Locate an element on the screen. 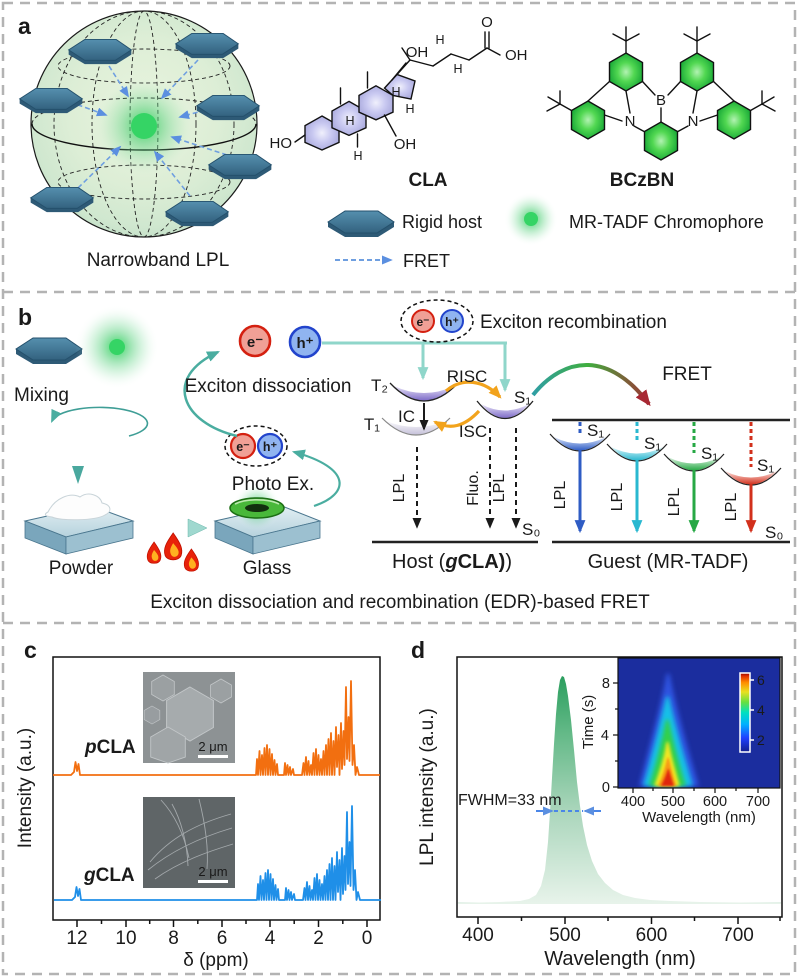  bczbn-label: BCzBN is located at coordinates (642, 180).